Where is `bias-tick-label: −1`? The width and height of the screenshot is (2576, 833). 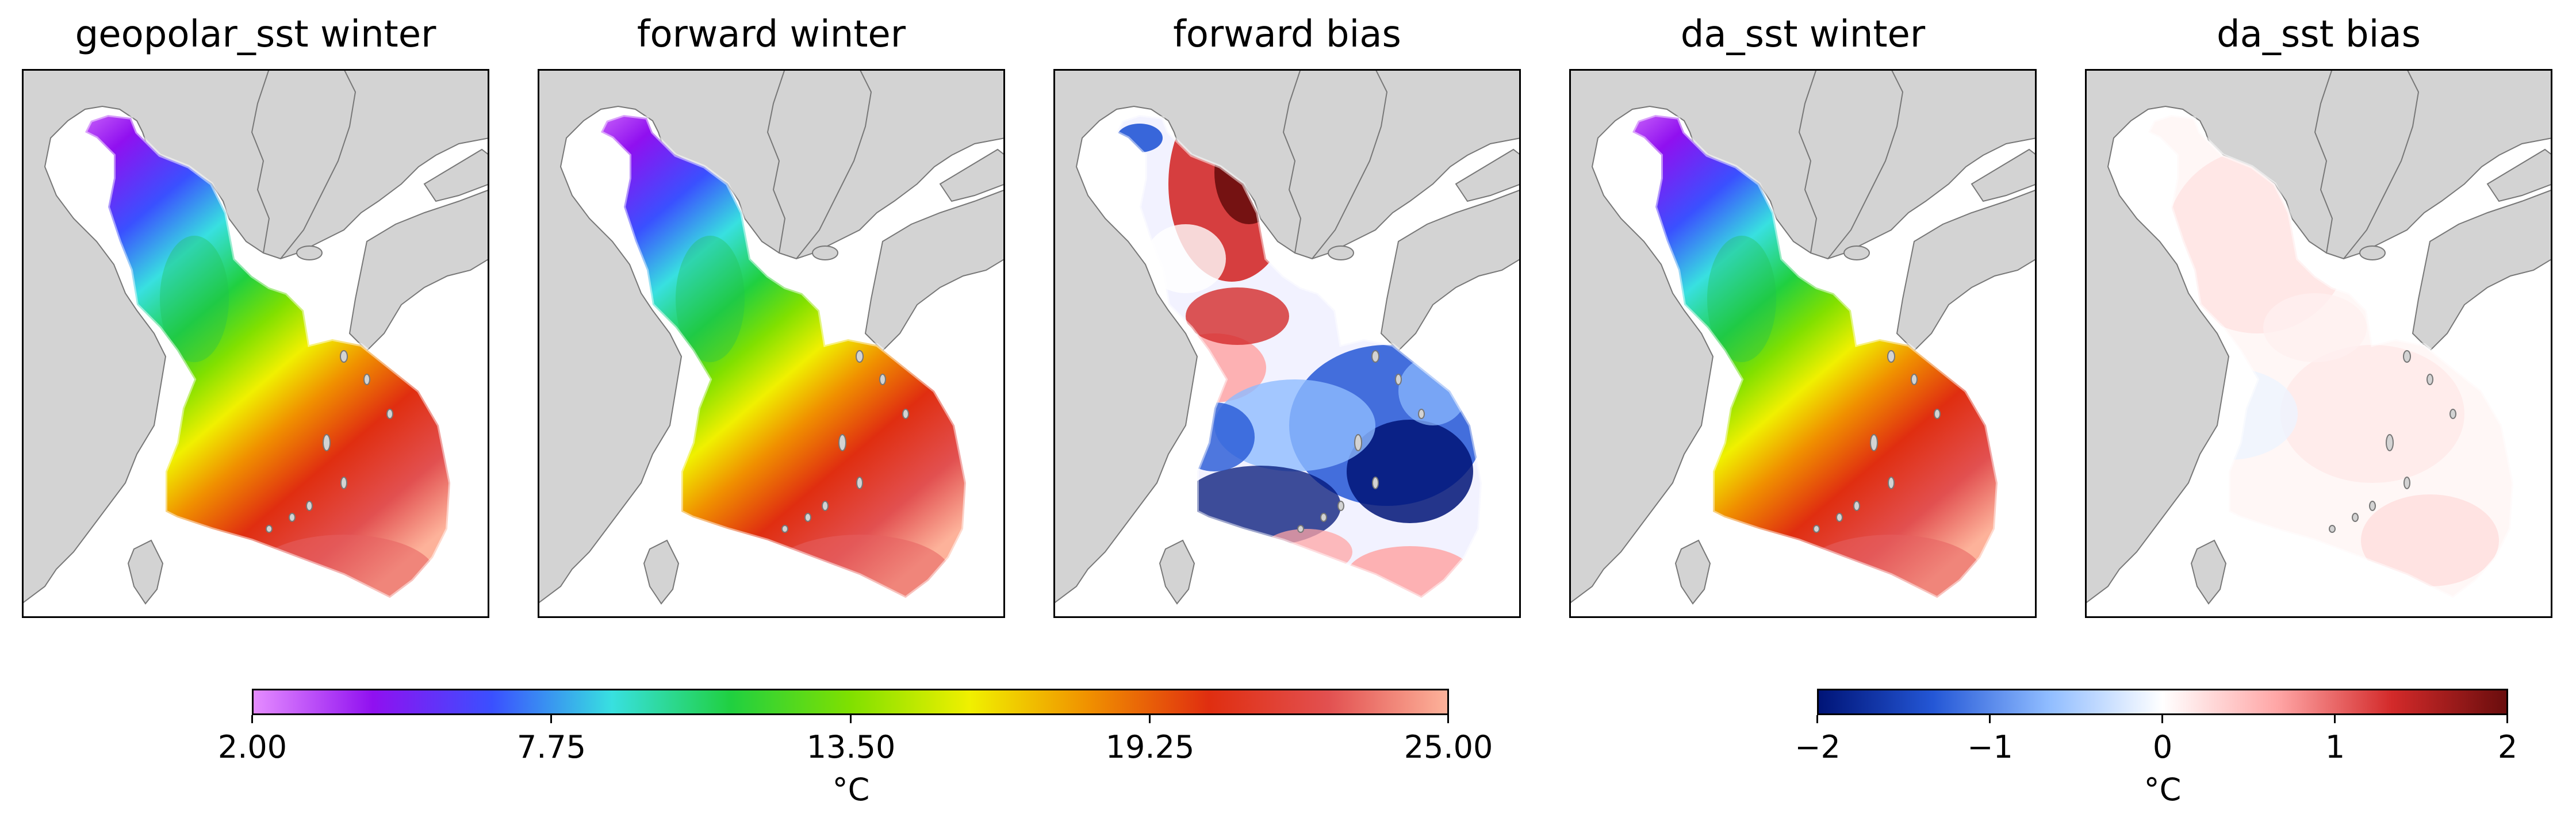 bias-tick-label: −1 is located at coordinates (1990, 747).